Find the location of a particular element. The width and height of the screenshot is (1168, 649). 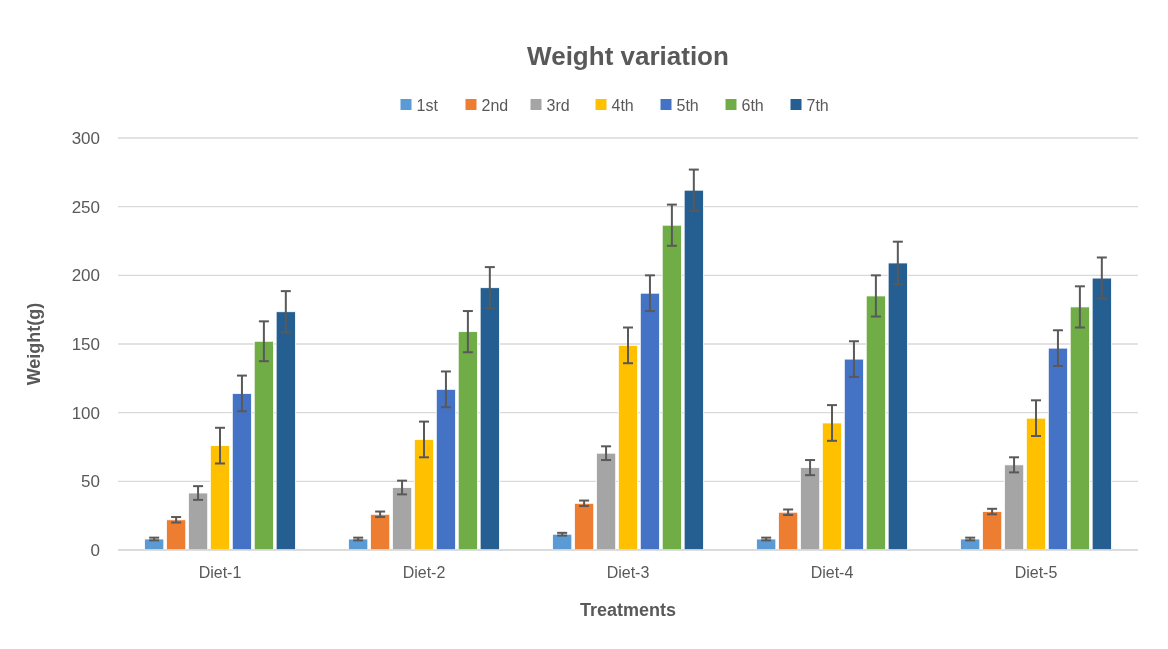

x-tick-label: Diet-3 is located at coordinates (628, 572).